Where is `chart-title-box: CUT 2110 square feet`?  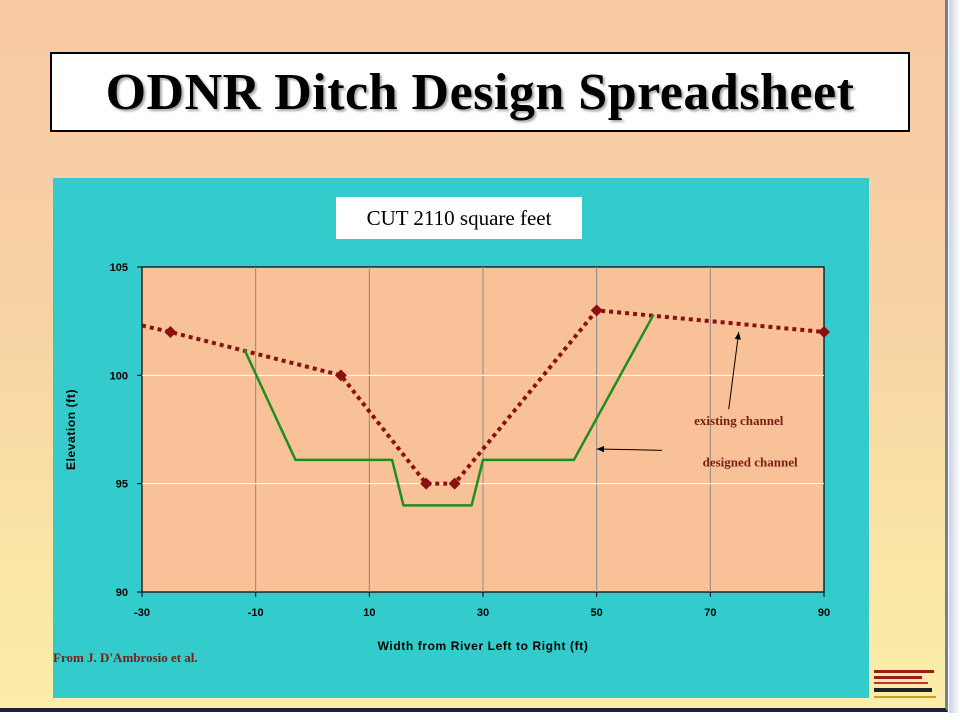
chart-title-box: CUT 2110 square feet is located at coordinates (459, 218).